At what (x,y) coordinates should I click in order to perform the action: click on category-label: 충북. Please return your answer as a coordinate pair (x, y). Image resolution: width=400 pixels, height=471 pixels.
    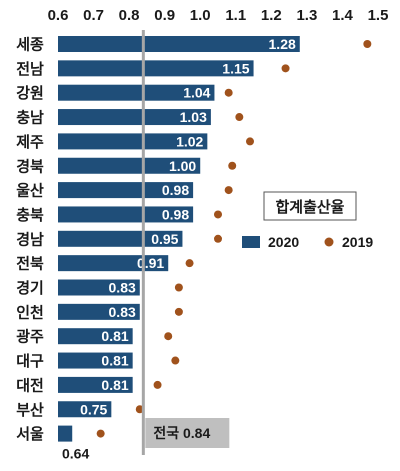
    Looking at the image, I should click on (30, 215).